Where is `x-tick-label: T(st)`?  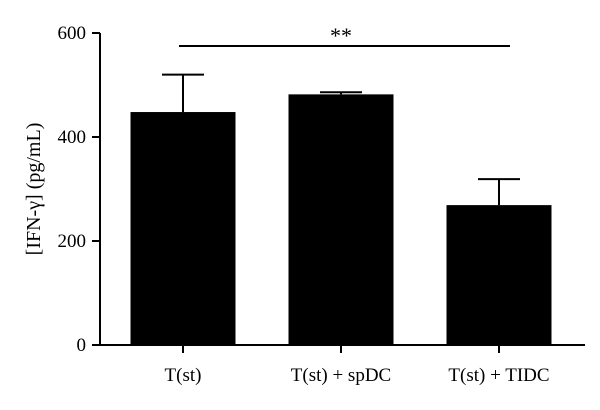
x-tick-label: T(st) is located at coordinates (183, 375).